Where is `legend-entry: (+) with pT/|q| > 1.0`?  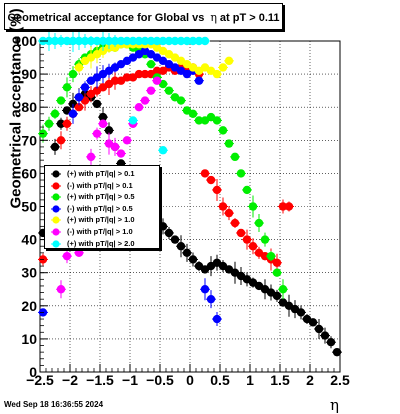
legend-entry: (+) with pT/|q| > 1.0 is located at coordinates (102, 220).